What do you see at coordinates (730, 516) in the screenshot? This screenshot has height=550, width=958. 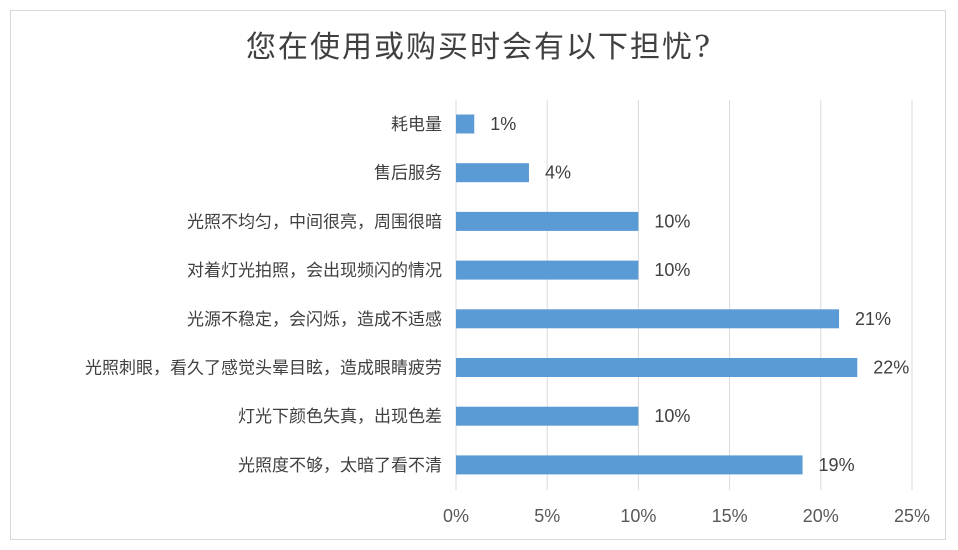 I see `x-tick-label: 15%` at bounding box center [730, 516].